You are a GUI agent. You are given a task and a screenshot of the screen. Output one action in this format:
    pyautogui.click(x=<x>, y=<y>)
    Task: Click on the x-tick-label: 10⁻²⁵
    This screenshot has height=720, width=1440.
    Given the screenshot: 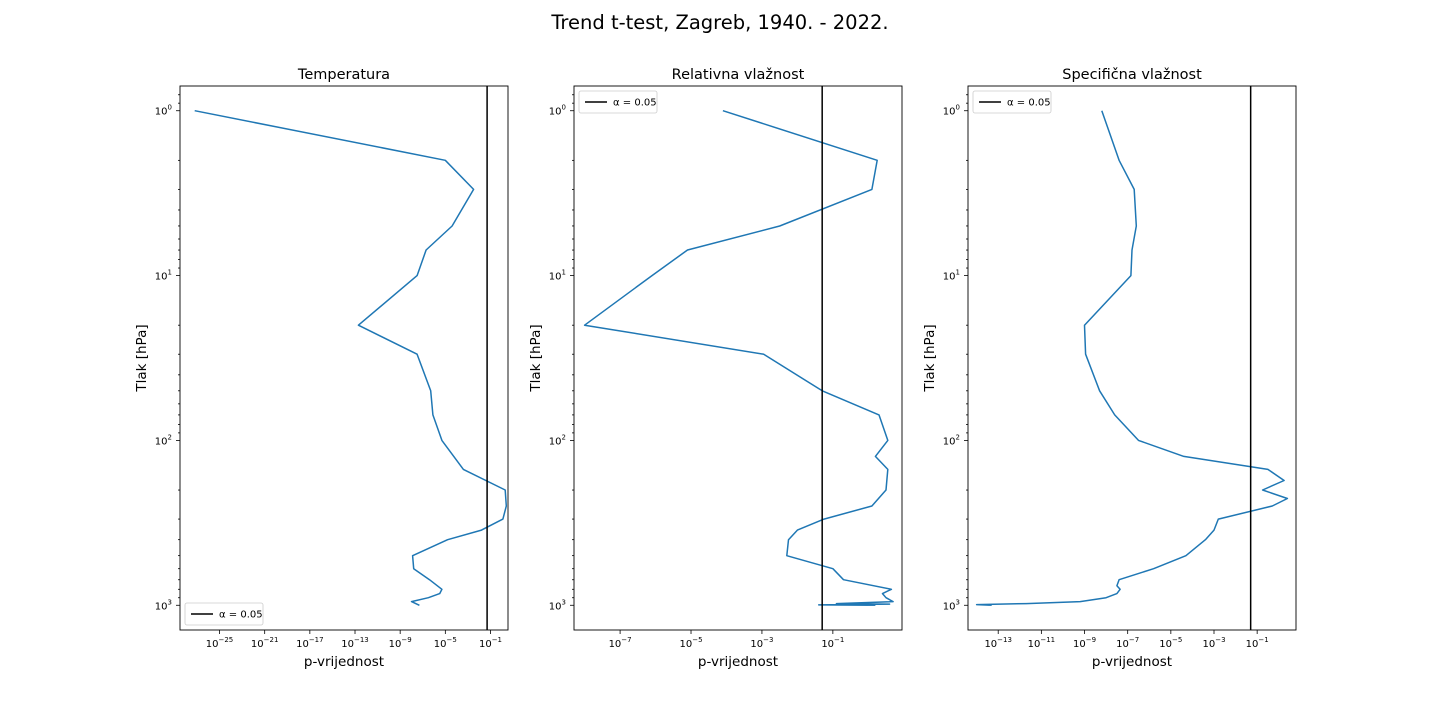 What is the action you would take?
    pyautogui.click(x=220, y=643)
    